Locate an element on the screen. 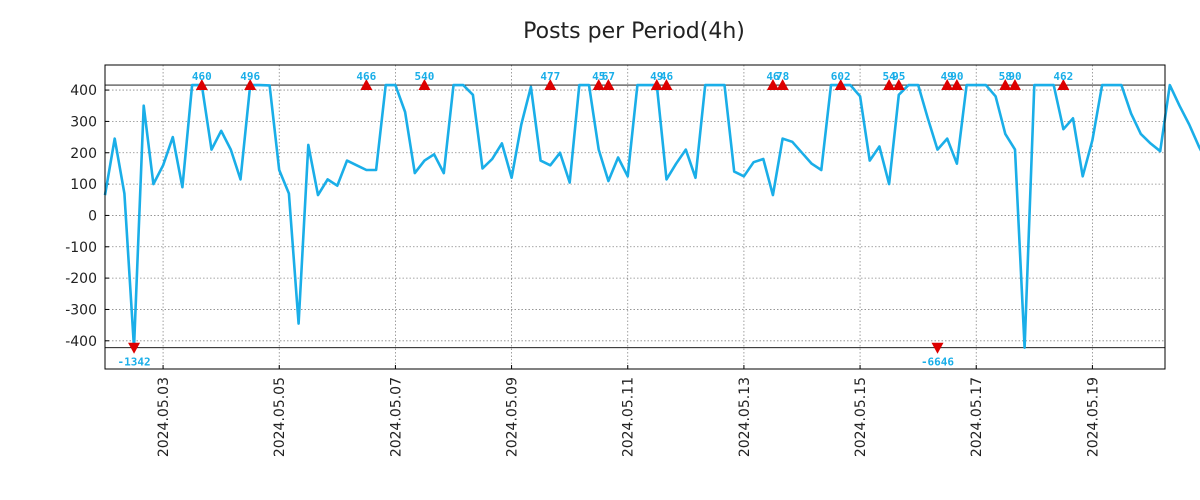 The image size is (1200, 500). y-tick-label: 200 is located at coordinates (83, 154).